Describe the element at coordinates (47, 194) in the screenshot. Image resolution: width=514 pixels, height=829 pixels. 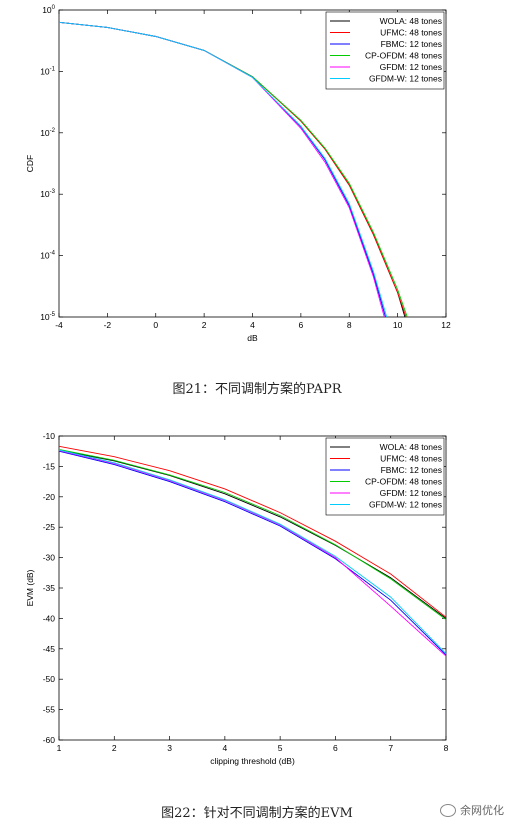
I see `y-tick-label: 10⁻³` at that location.